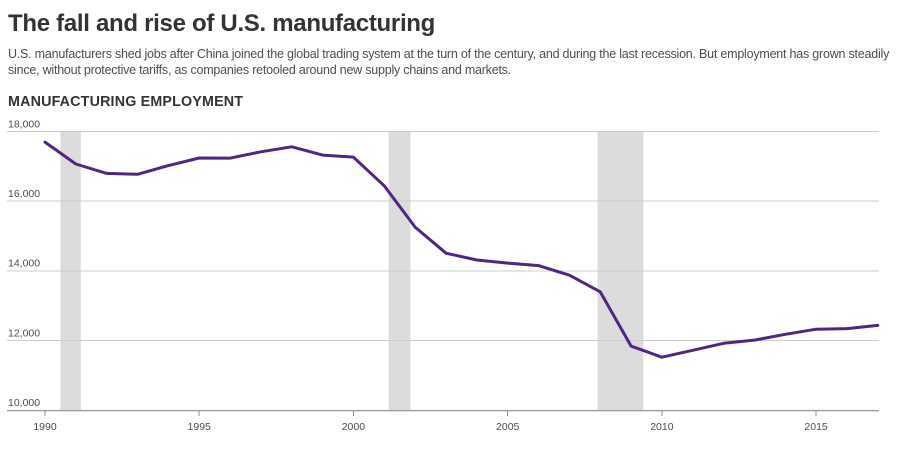 This screenshot has width=900, height=449. What do you see at coordinates (24, 403) in the screenshot?
I see `svg-text: 10,000` at bounding box center [24, 403].